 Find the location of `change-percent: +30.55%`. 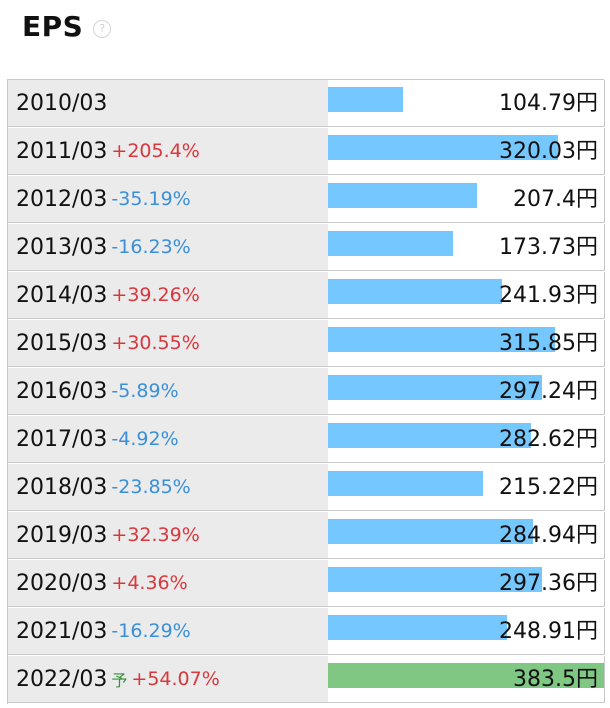

change-percent: +30.55% is located at coordinates (155, 343).